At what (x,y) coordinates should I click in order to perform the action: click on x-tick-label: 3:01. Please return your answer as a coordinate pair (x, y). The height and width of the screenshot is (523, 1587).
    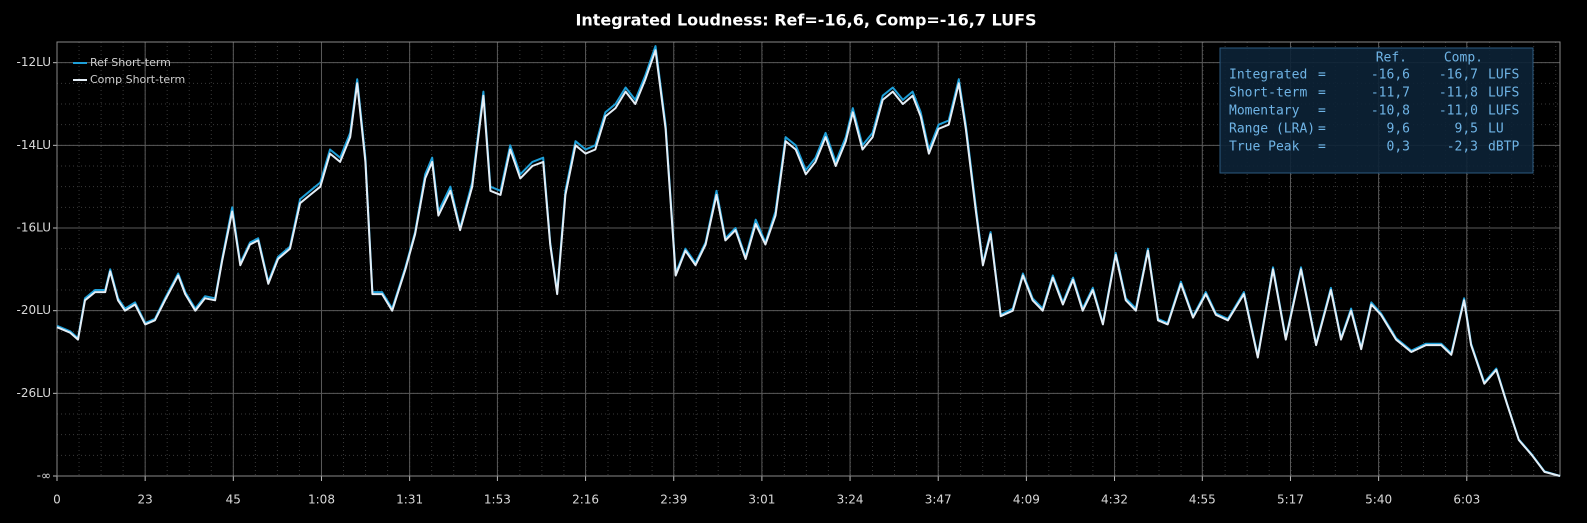
    Looking at the image, I should click on (761, 500).